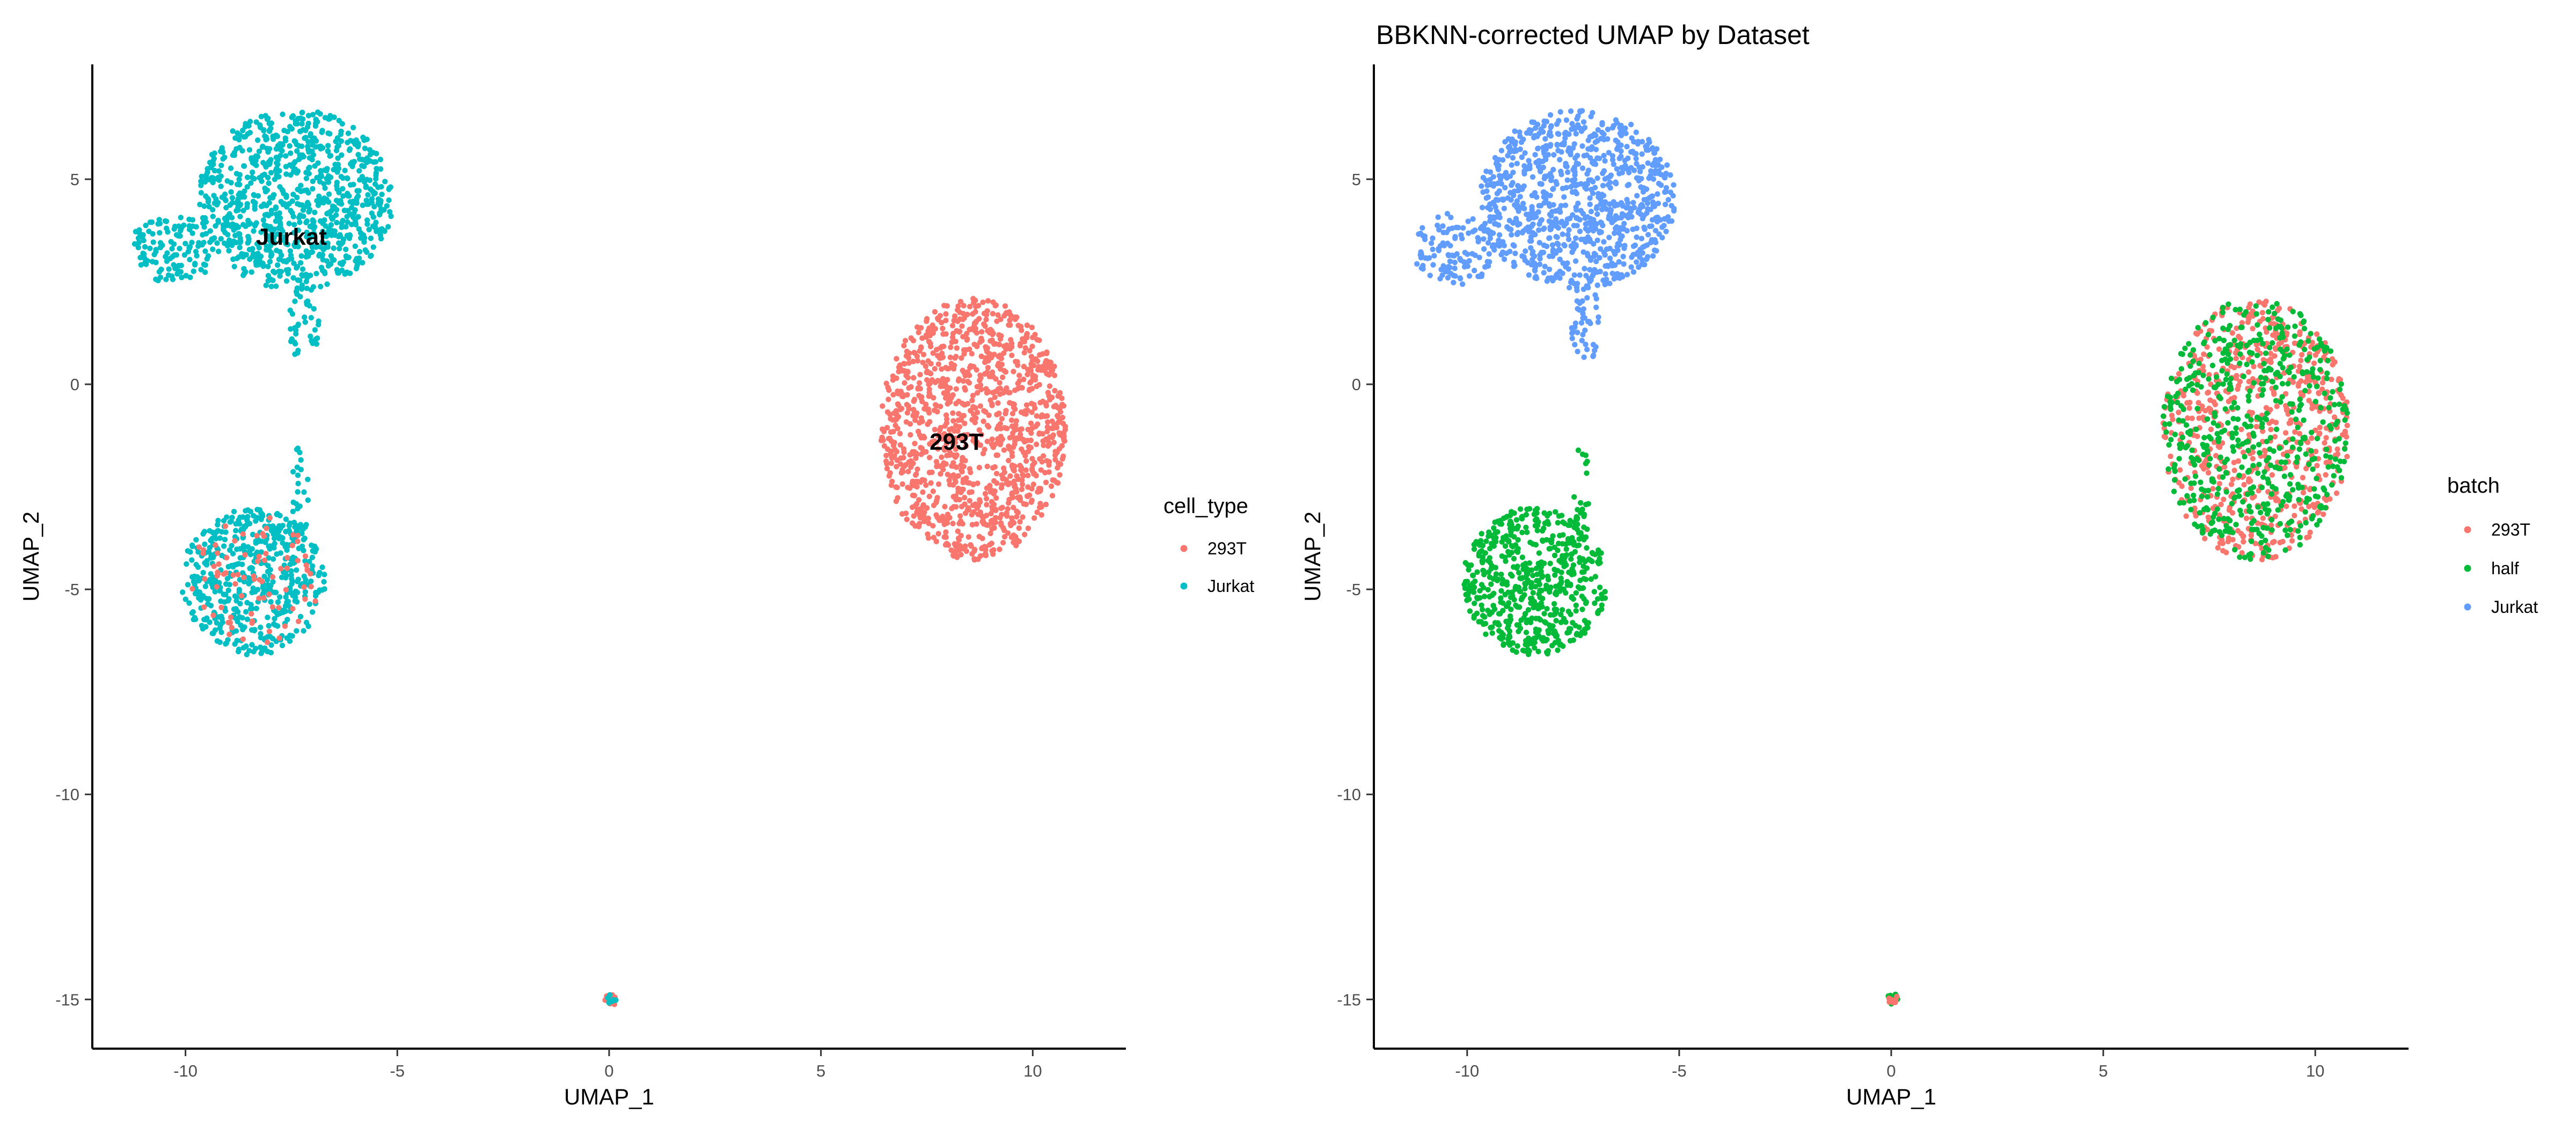 The width and height of the screenshot is (2576, 1127). What do you see at coordinates (291, 237) in the screenshot?
I see `cluster-label: Jurkat` at bounding box center [291, 237].